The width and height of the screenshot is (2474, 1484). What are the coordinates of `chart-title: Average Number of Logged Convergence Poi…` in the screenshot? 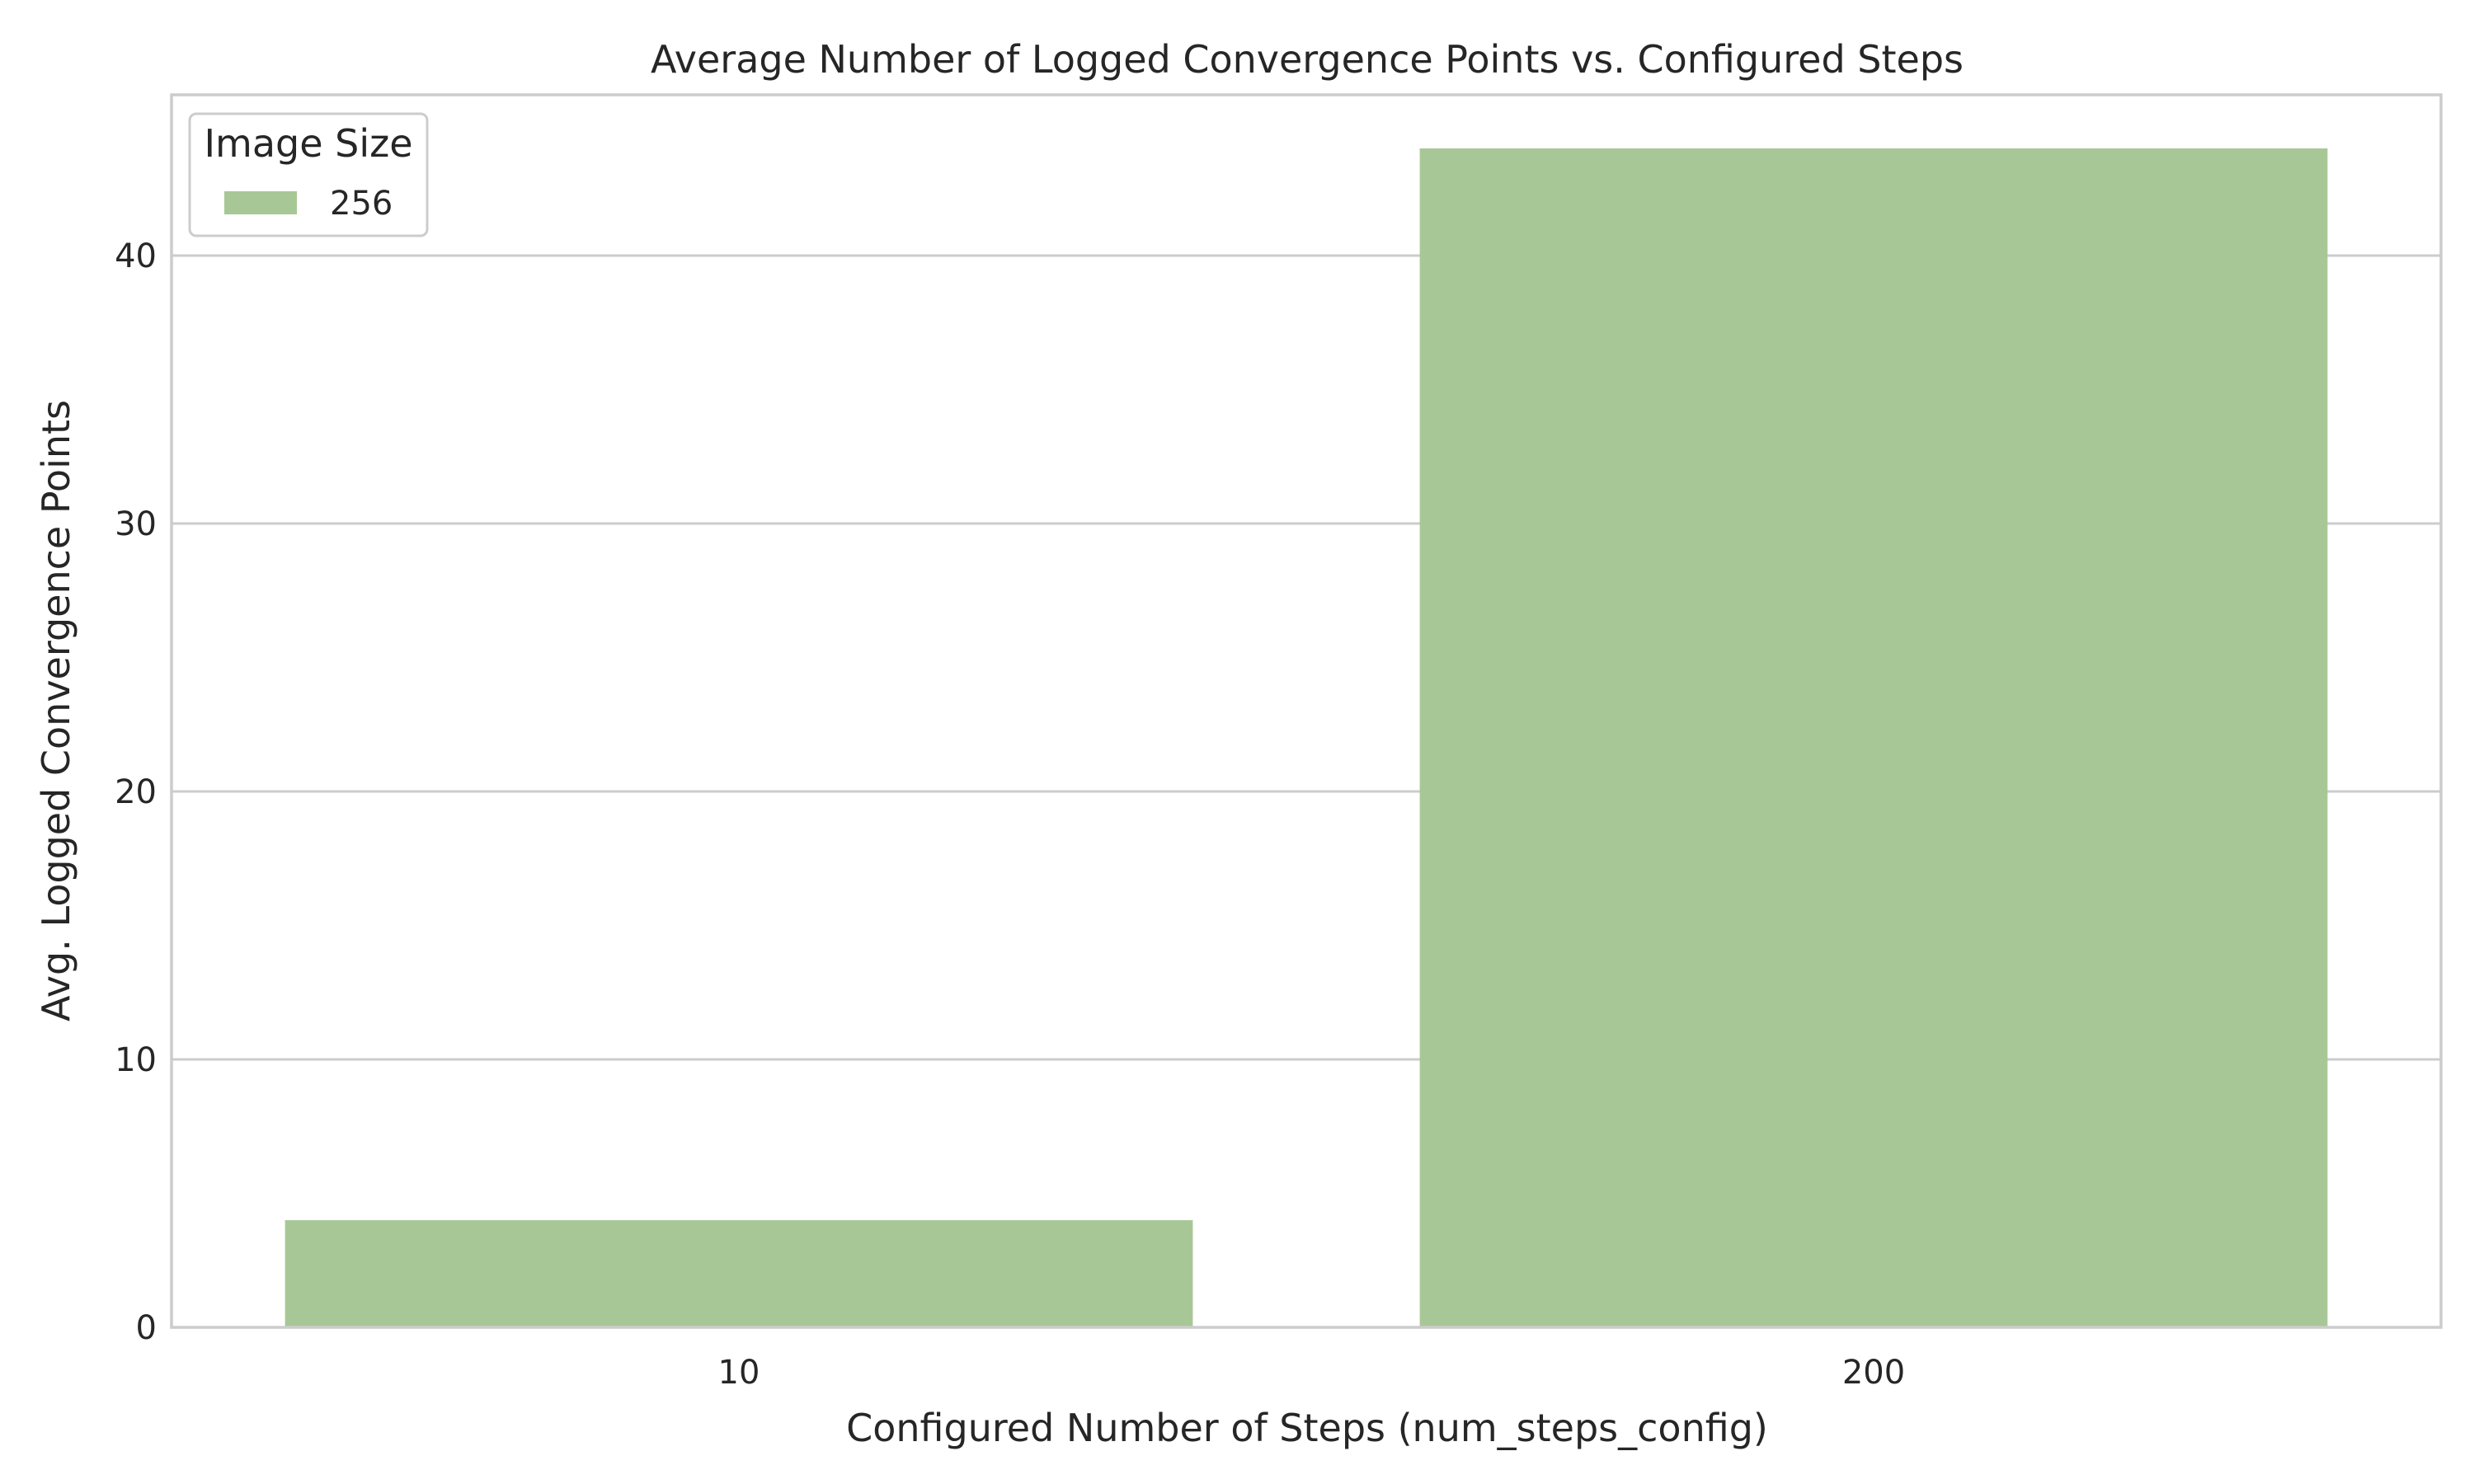 It's located at (1307, 59).